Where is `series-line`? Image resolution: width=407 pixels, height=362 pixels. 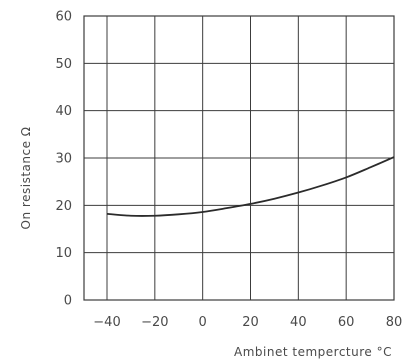 series-line is located at coordinates (250, 186).